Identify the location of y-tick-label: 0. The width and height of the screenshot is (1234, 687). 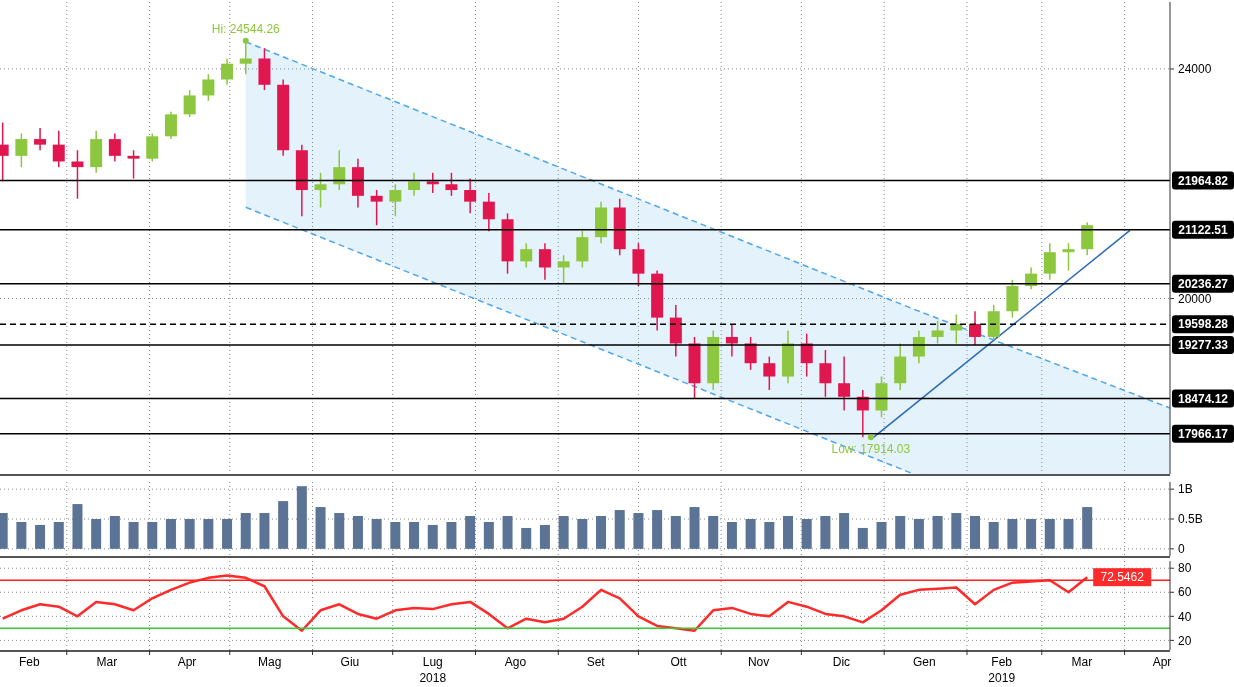
(1181, 549).